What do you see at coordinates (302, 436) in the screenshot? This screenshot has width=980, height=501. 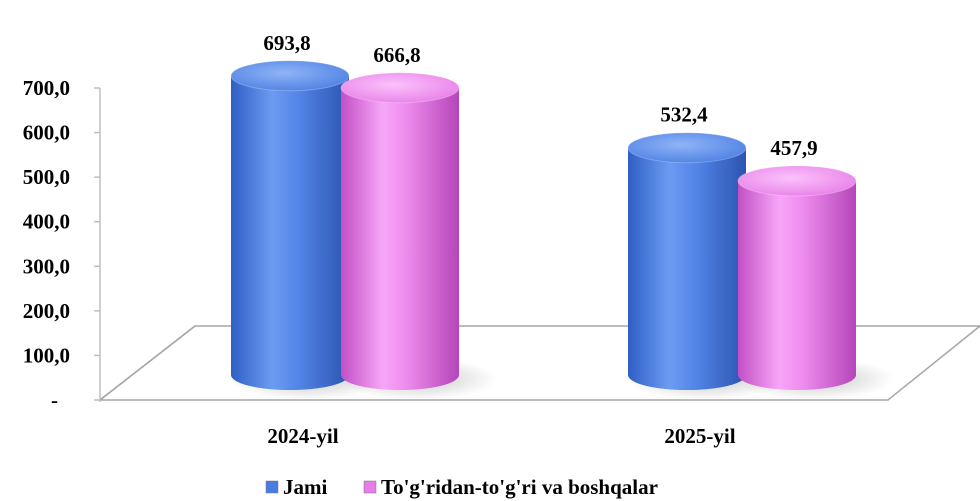 I see `x-tick-label: 2024-yil` at bounding box center [302, 436].